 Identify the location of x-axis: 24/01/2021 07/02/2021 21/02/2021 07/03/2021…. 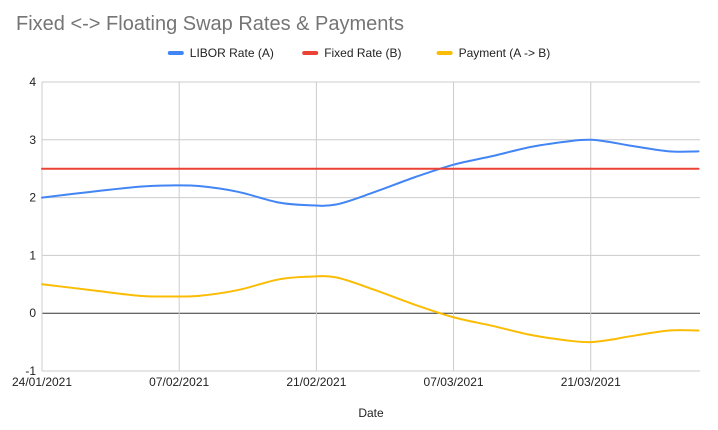
(316, 382).